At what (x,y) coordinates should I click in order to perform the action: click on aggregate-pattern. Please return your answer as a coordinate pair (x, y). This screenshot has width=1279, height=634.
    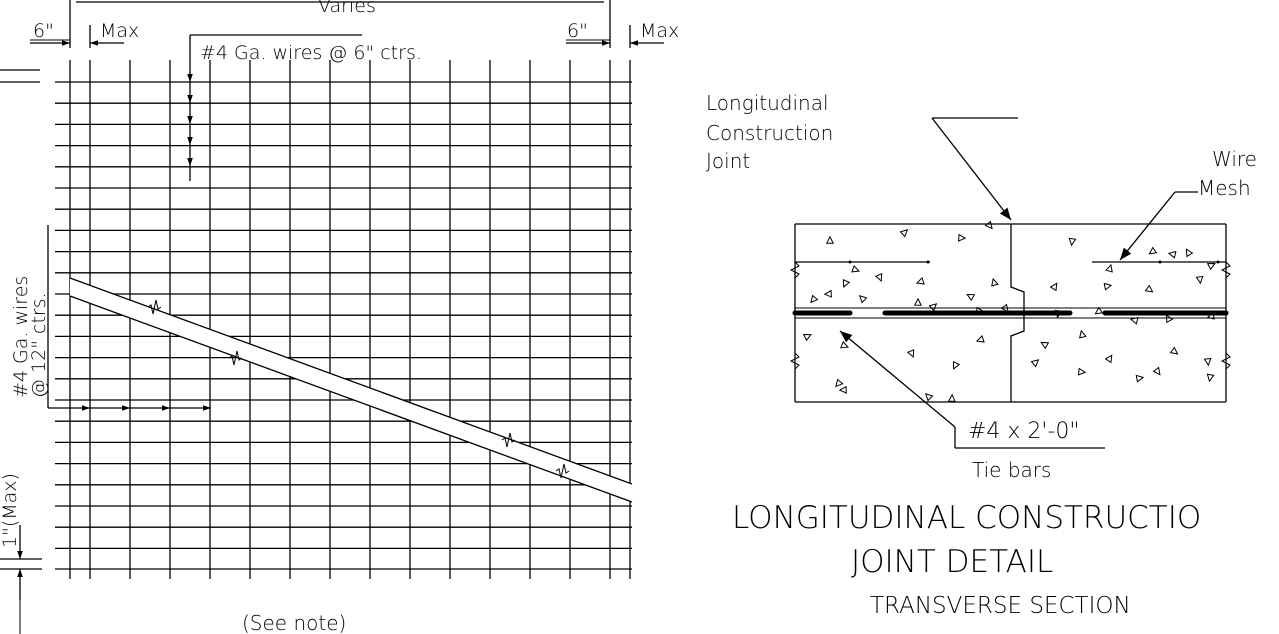
    Looking at the image, I should click on (1009, 311).